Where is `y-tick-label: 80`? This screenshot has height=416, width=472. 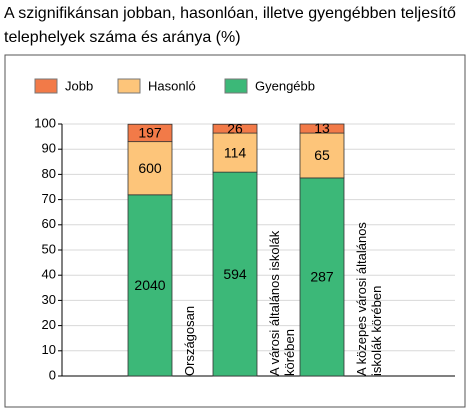 y-tick-label: 80 is located at coordinates (49, 173).